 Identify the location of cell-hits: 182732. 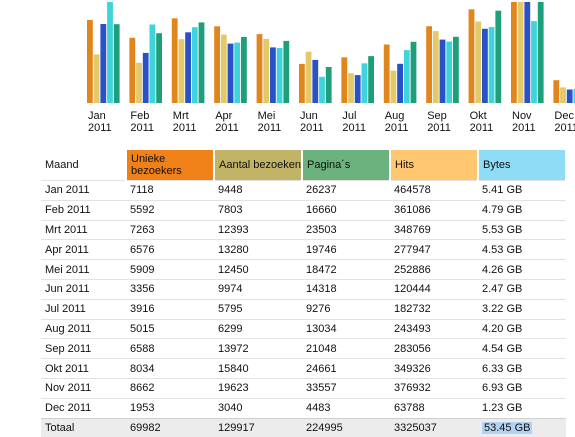
(434, 309).